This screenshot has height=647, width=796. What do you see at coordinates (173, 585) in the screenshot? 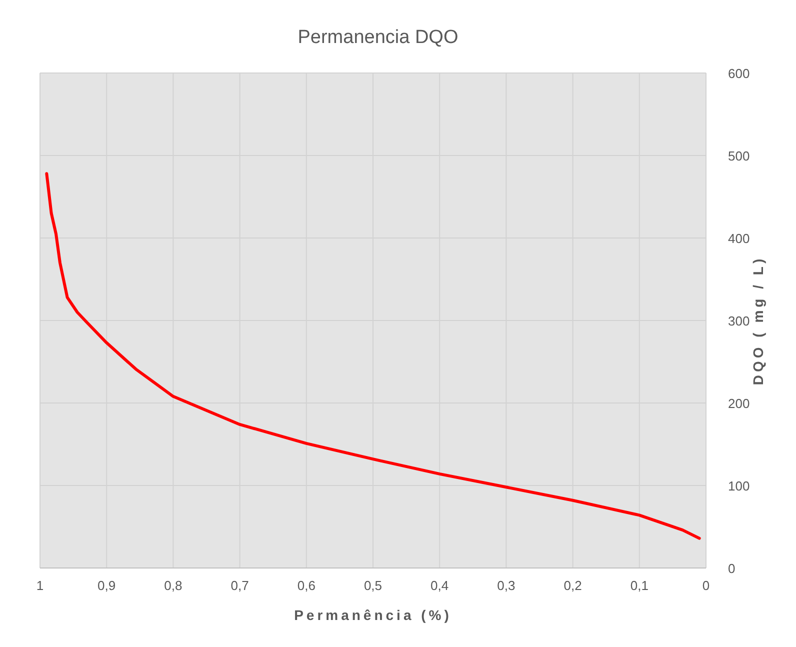
I see `x-tick-label: 0,8` at bounding box center [173, 585].